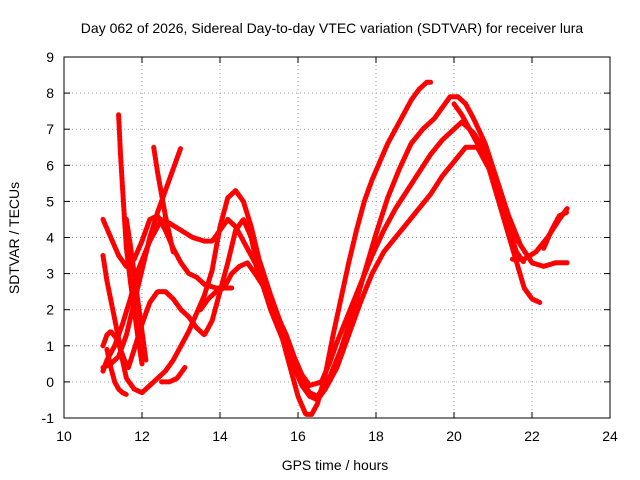  Describe the element at coordinates (50, 274) in the screenshot. I see `y-tick-label: 3` at that location.